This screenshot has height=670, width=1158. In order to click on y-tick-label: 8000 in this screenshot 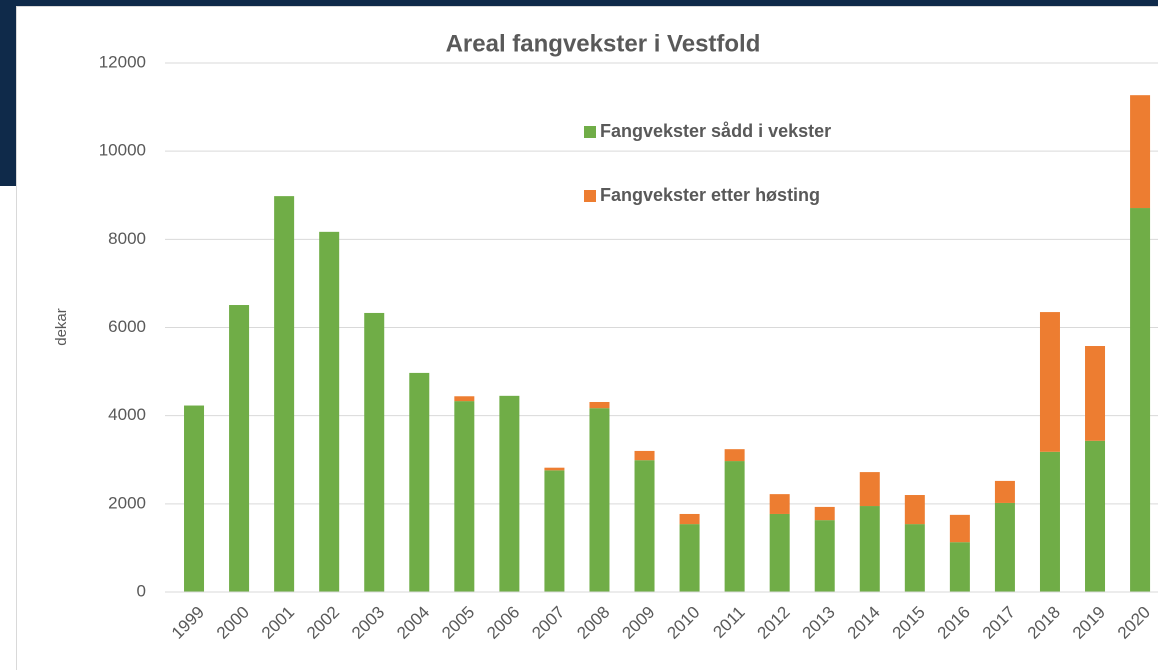, I will do `click(127, 238)`.